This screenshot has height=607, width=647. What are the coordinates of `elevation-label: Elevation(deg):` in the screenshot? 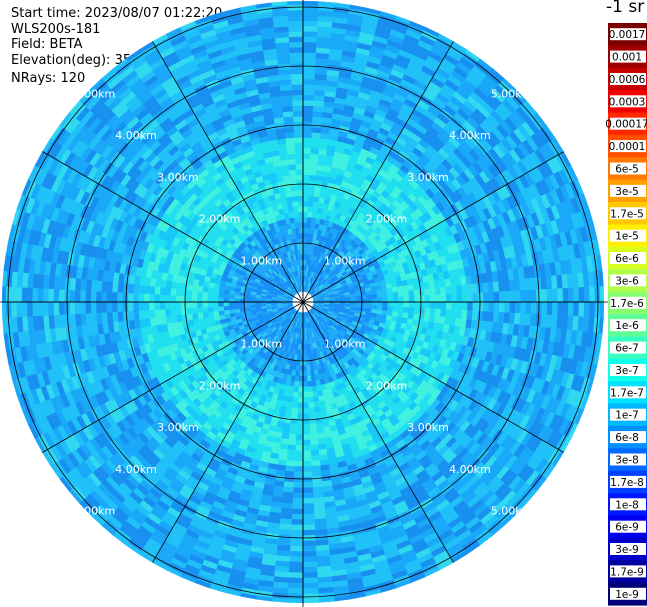 It's located at (61, 60).